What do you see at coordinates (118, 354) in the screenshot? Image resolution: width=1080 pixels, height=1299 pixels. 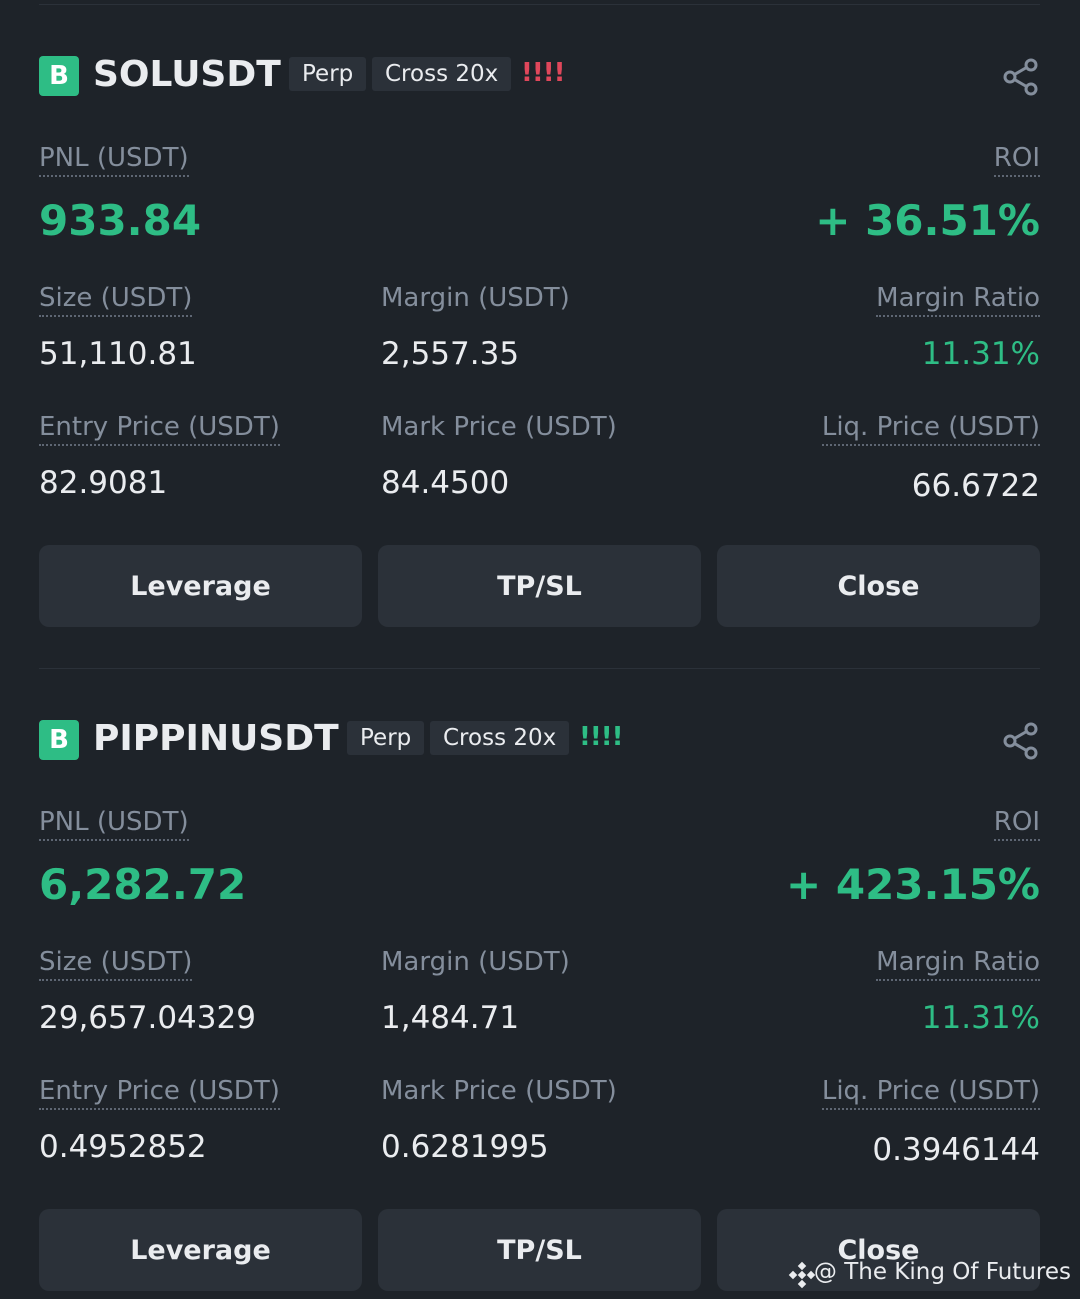 I see `field-value: 51,110.81` at bounding box center [118, 354].